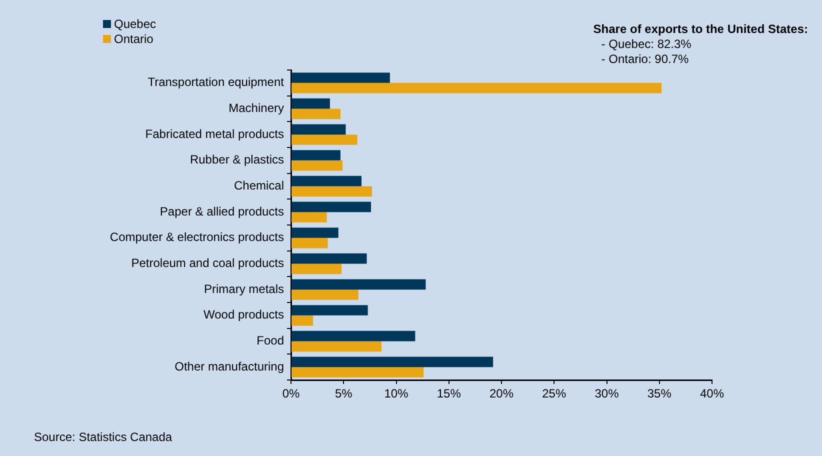 The height and width of the screenshot is (456, 822). I want to click on legend-label: Ontario, so click(134, 39).